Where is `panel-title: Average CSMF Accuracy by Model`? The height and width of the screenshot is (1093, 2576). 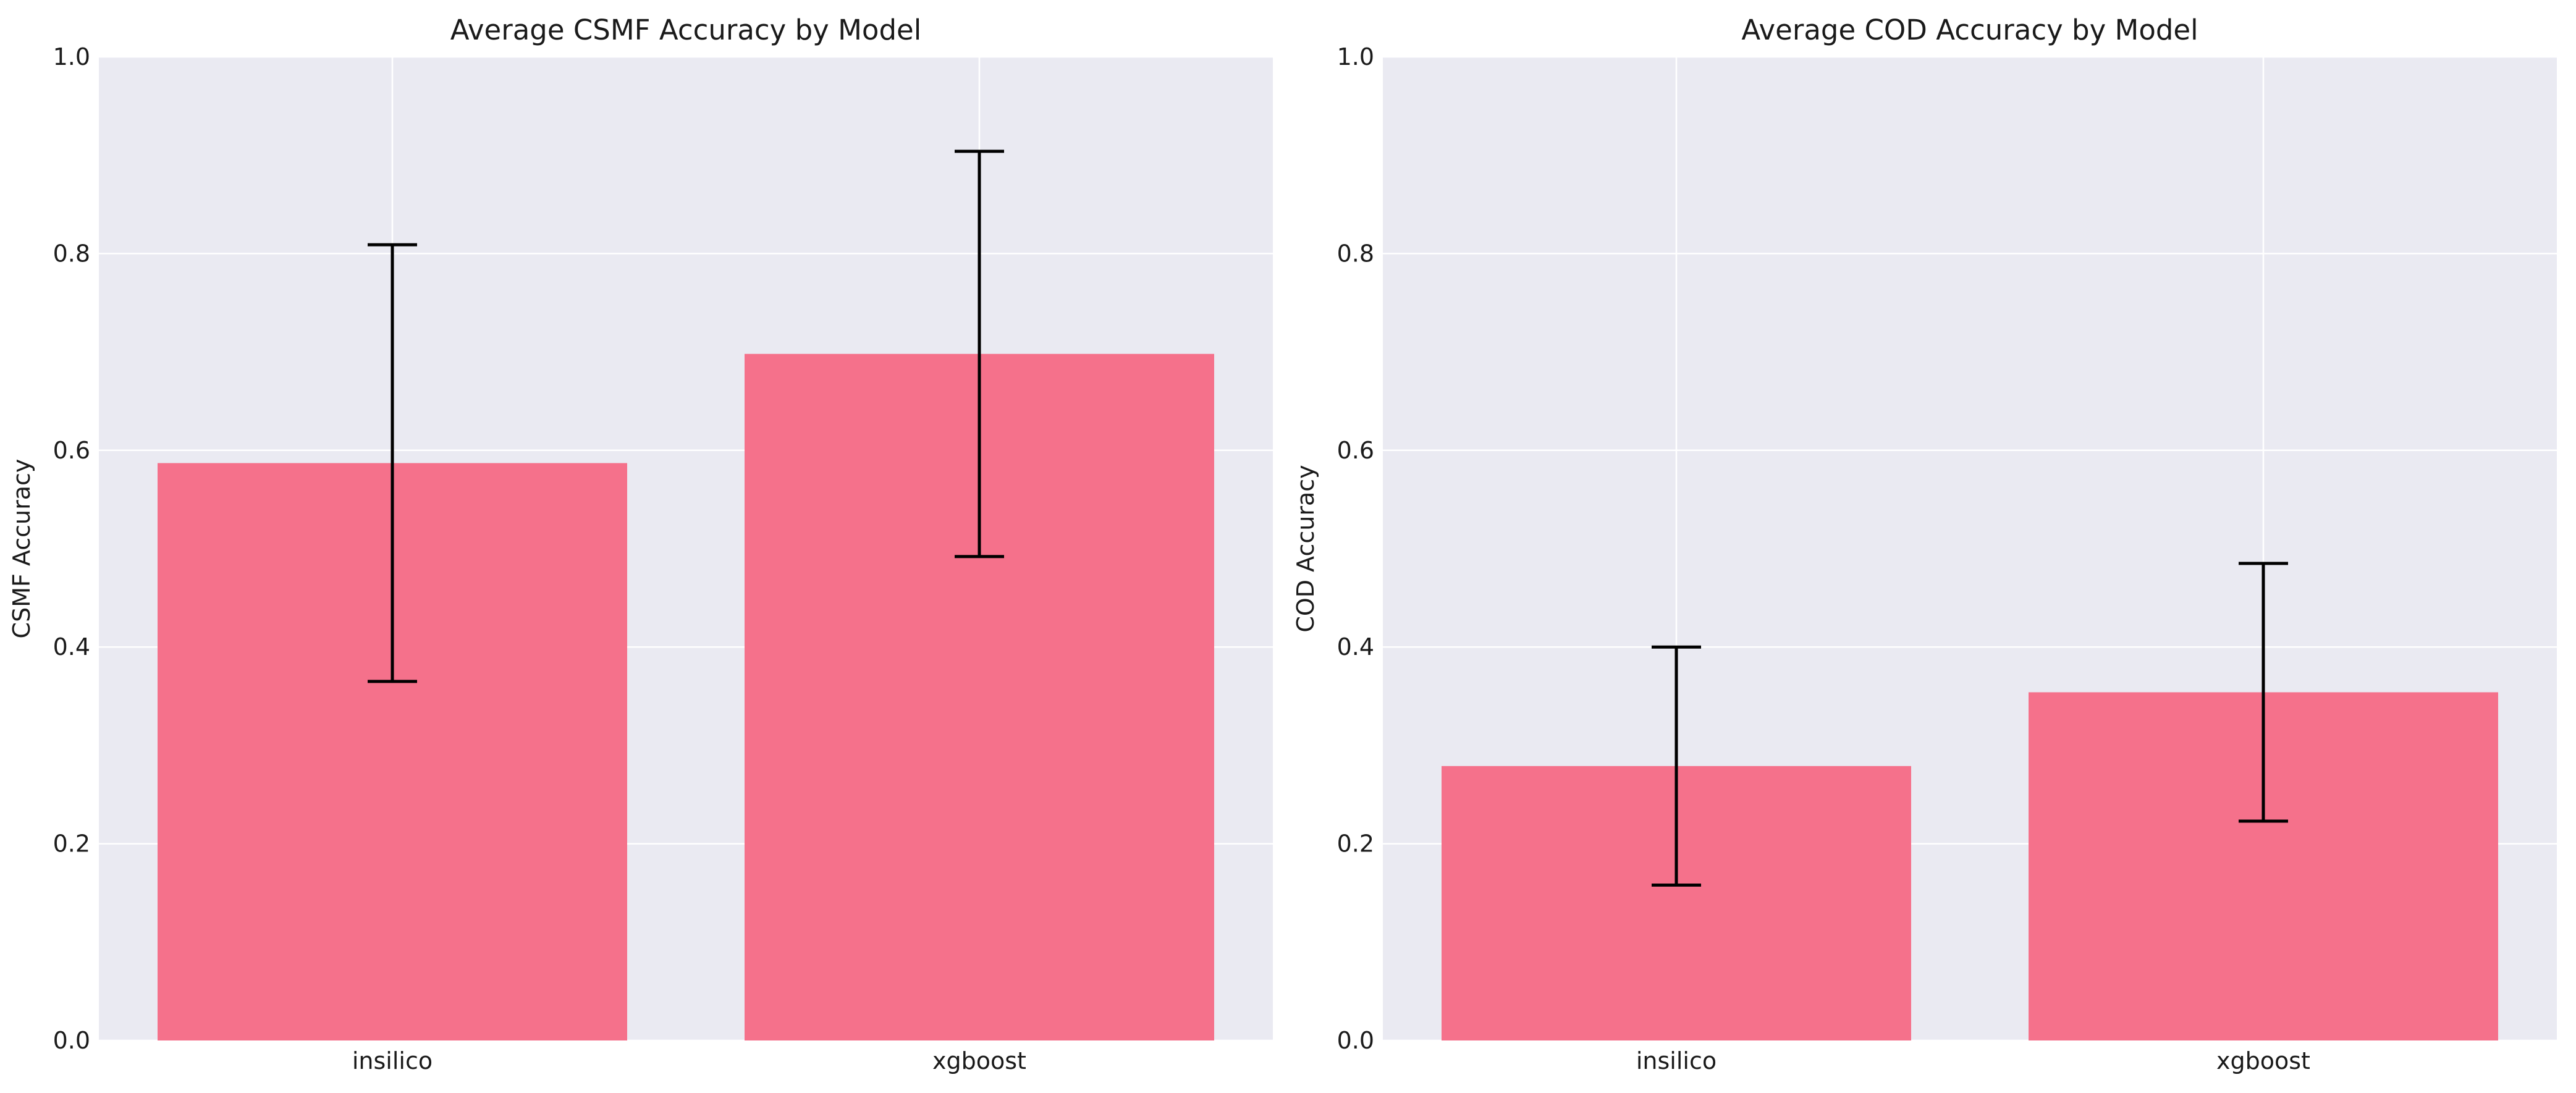 panel-title: Average CSMF Accuracy by Model is located at coordinates (685, 30).